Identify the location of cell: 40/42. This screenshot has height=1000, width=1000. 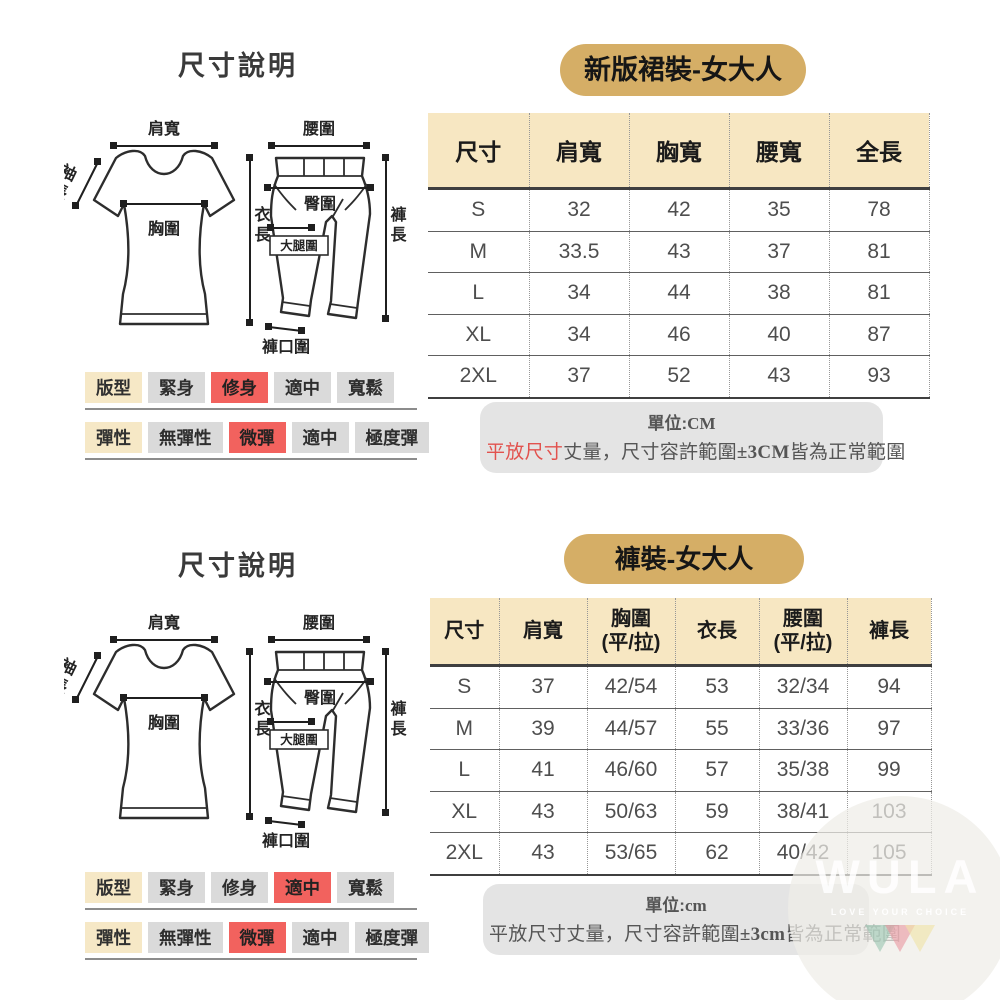
(803, 854).